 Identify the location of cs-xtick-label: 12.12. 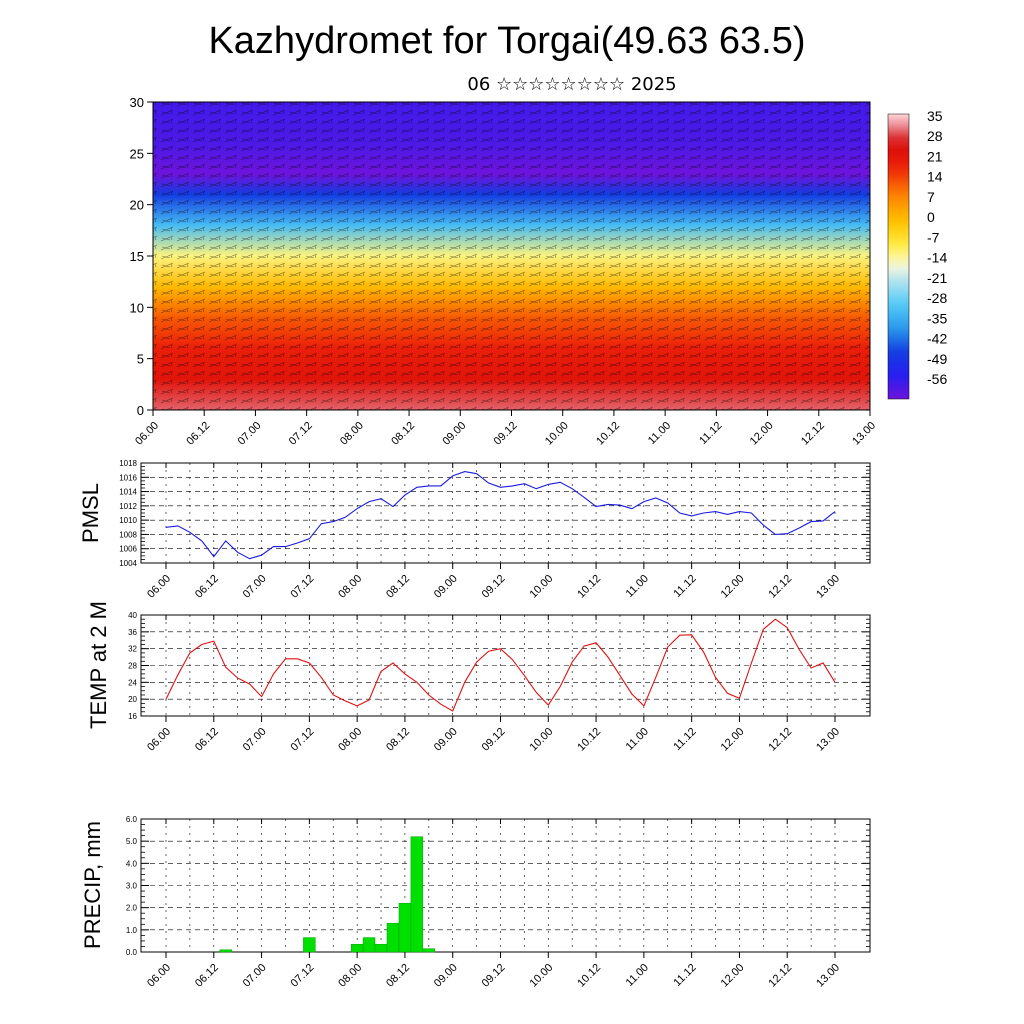
(813, 434).